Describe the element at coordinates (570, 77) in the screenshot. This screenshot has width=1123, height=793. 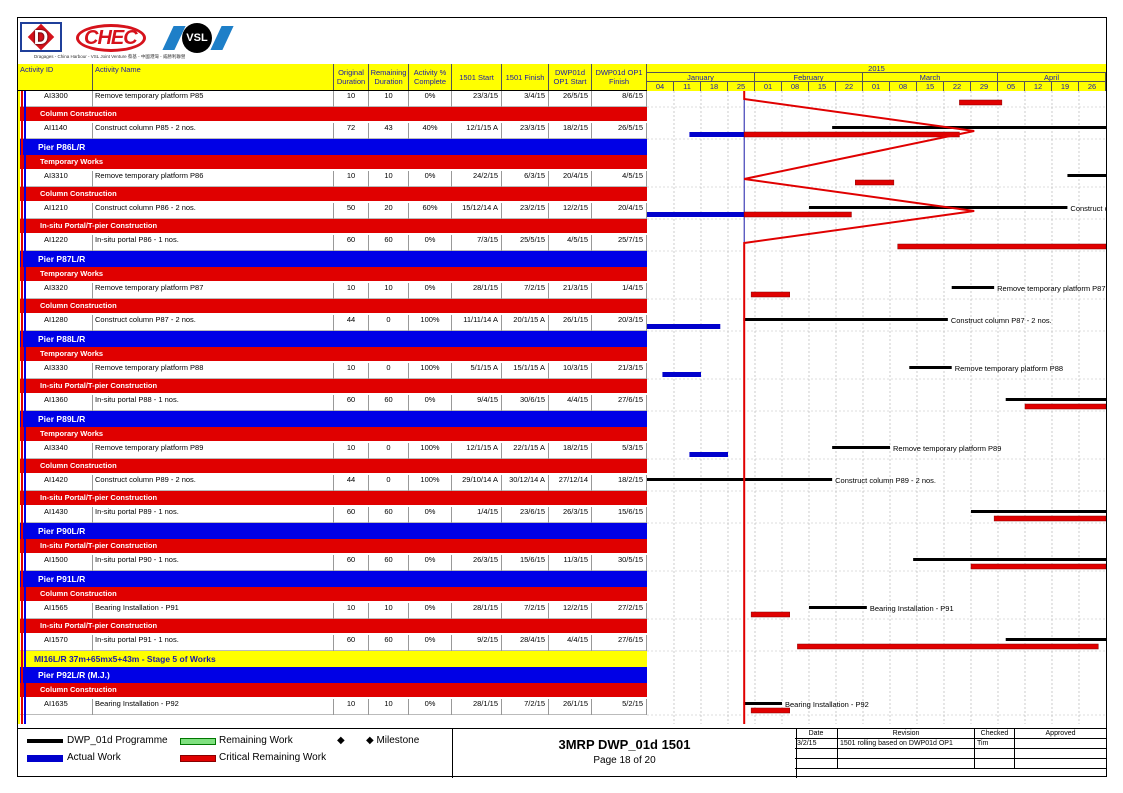
I see `column-header-ops: DWP01d OP1 Start` at that location.